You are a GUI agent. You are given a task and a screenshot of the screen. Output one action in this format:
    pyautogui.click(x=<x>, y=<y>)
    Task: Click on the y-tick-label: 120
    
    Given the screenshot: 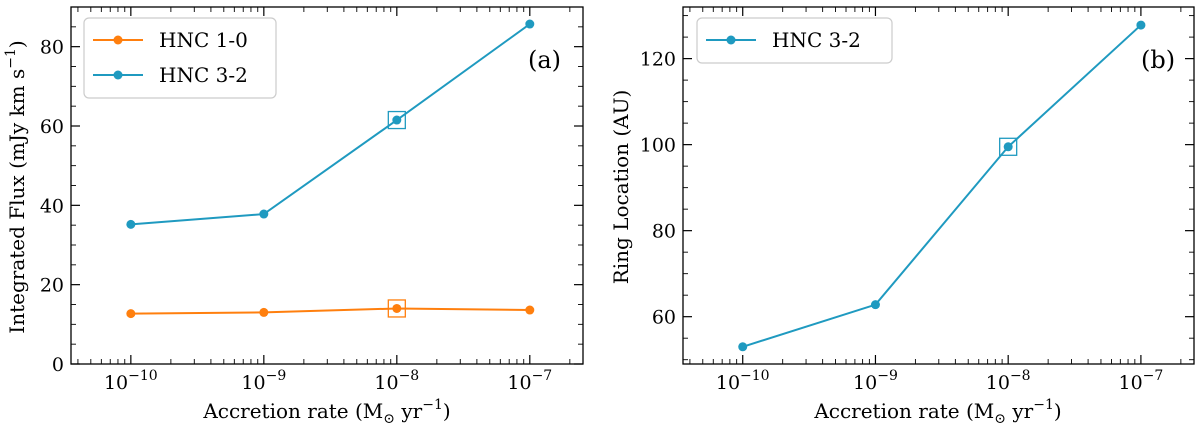 What is the action you would take?
    pyautogui.click(x=658, y=60)
    